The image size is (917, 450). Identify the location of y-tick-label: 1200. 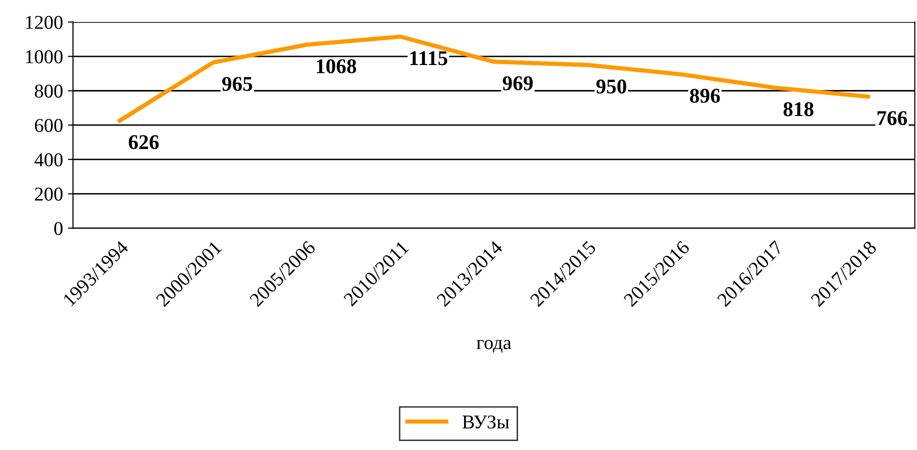
(44, 22).